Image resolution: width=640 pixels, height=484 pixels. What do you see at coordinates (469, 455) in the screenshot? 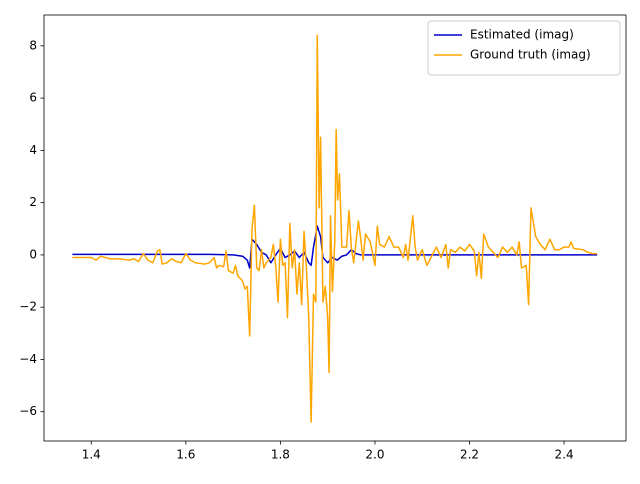
I see `x-tick-label: 2.2` at bounding box center [469, 455].